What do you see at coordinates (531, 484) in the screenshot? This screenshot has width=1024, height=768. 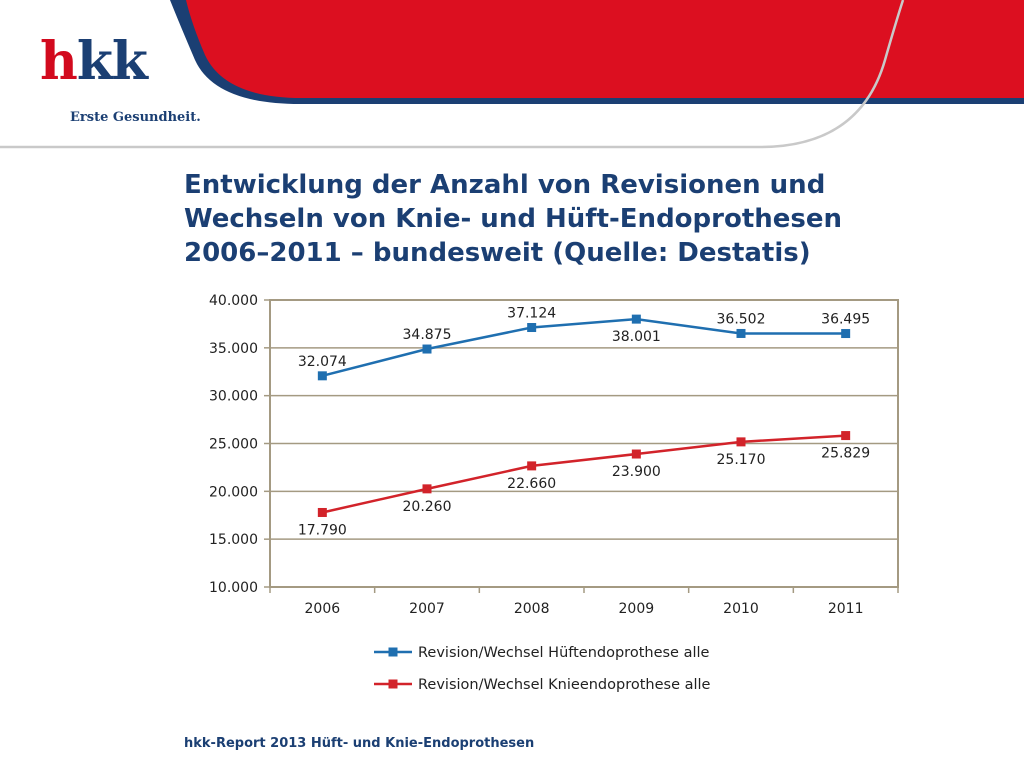 I see `data-label: 22.660` at bounding box center [531, 484].